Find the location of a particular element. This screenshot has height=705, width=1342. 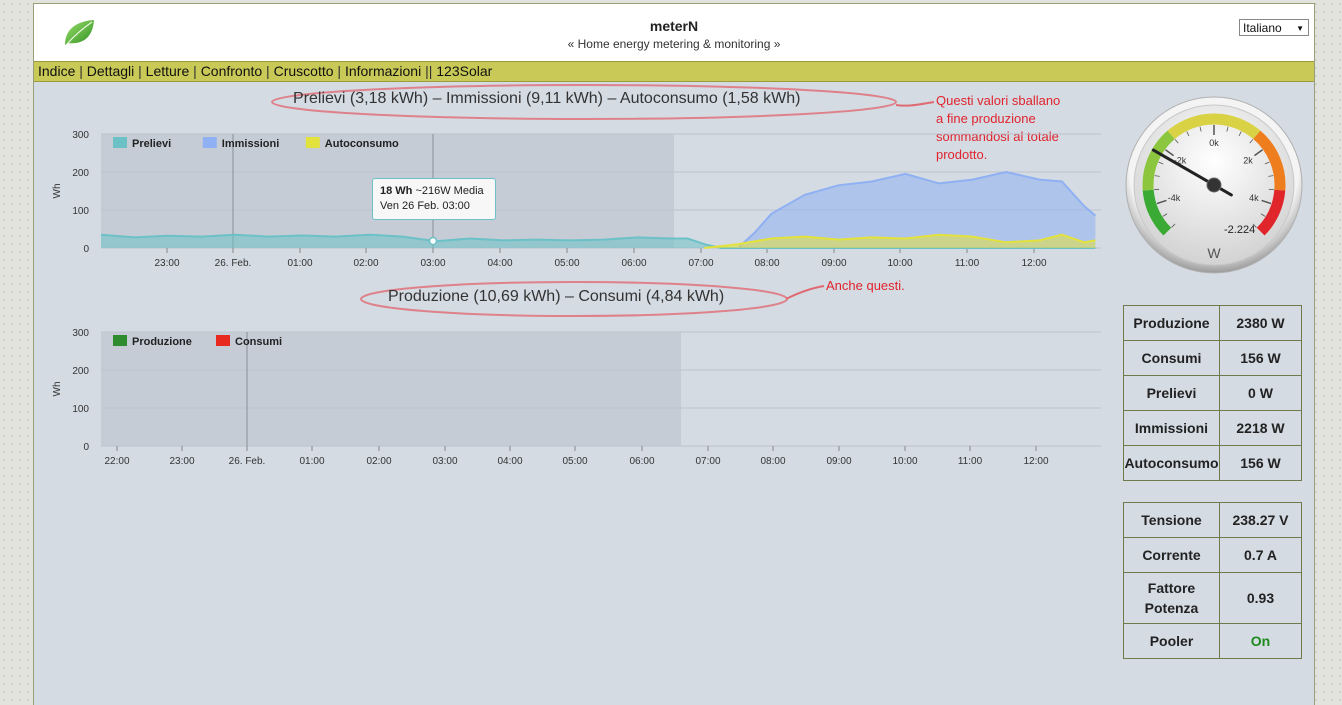

app-title: meterN is located at coordinates (674, 26).